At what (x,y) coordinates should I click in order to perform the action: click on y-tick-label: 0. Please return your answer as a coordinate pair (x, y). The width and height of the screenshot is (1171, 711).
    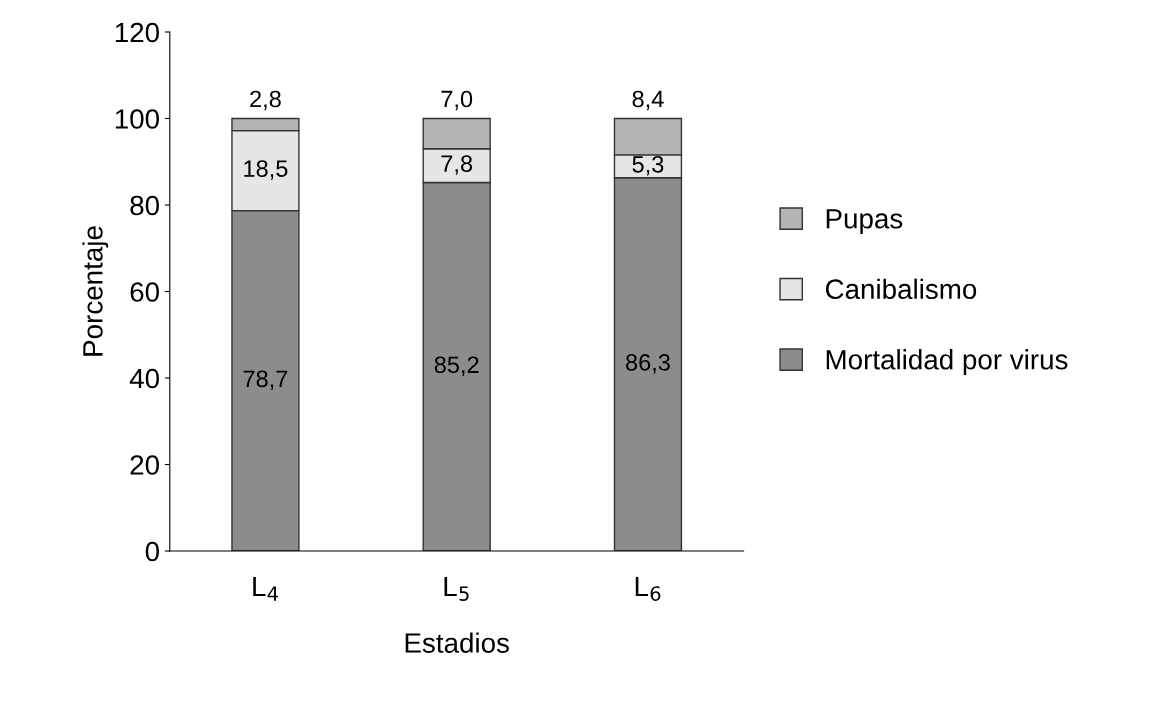
    Looking at the image, I should click on (152, 551).